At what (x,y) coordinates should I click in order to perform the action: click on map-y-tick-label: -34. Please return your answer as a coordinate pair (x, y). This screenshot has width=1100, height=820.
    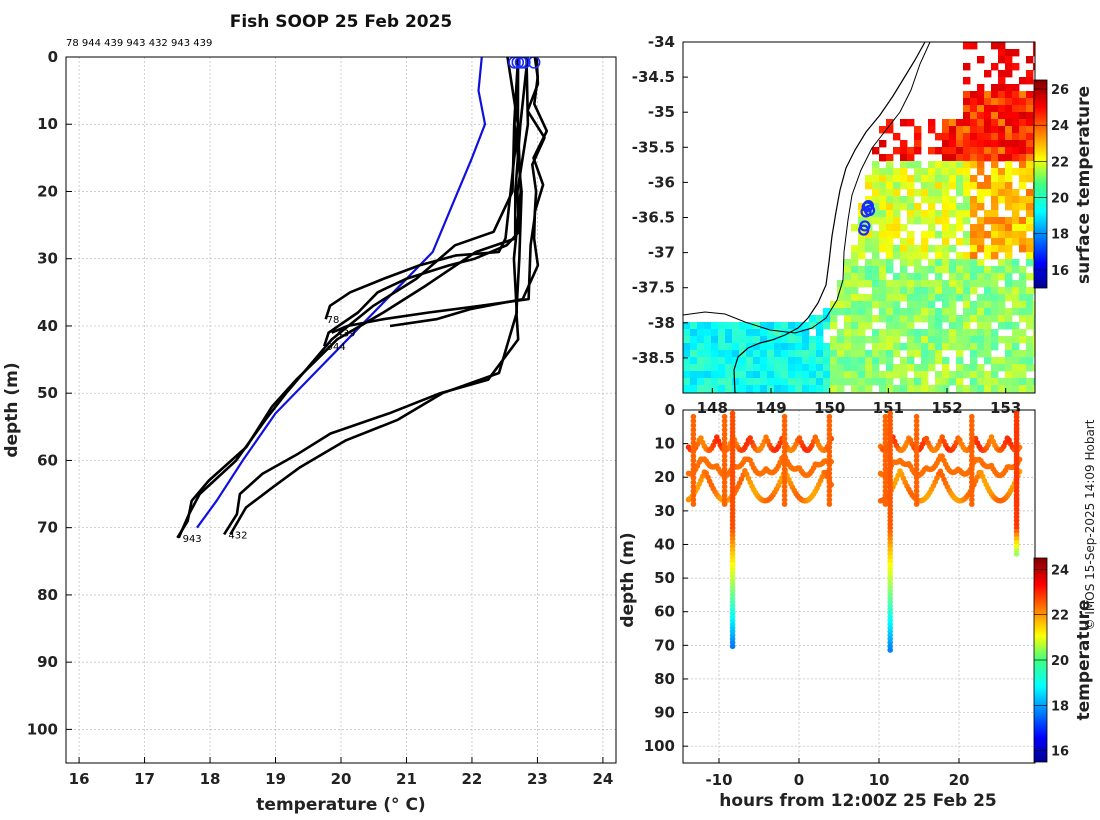
    Looking at the image, I should click on (661, 42).